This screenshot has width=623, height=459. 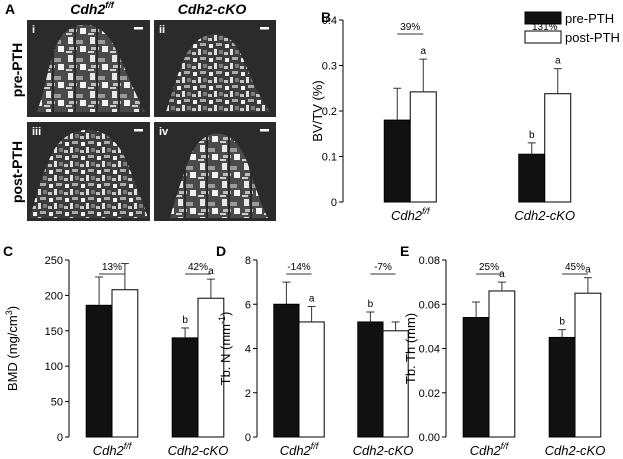 I want to click on panel-letter: E, so click(x=404, y=251).